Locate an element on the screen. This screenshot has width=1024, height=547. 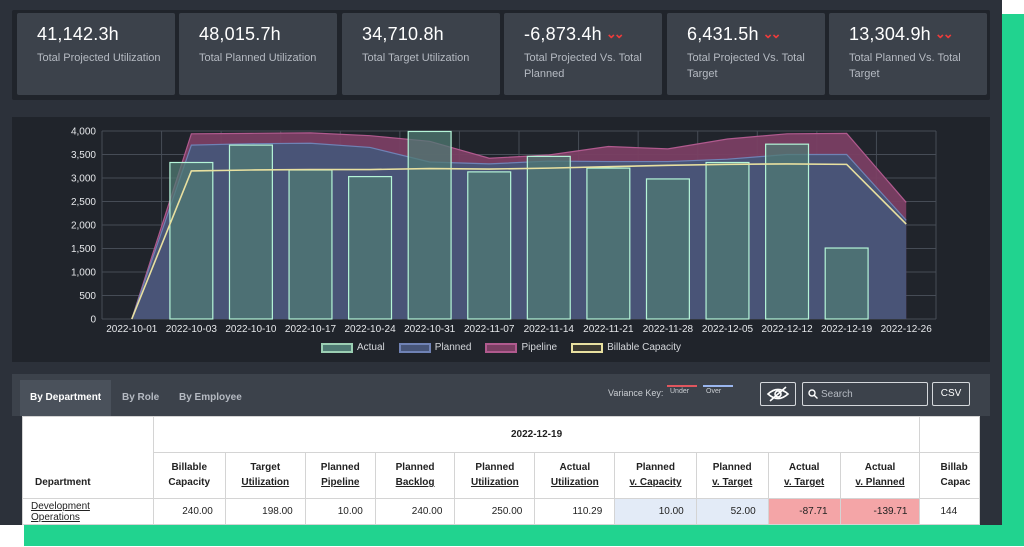
x-tick-label: 2022-11-07 is located at coordinates (489, 329).